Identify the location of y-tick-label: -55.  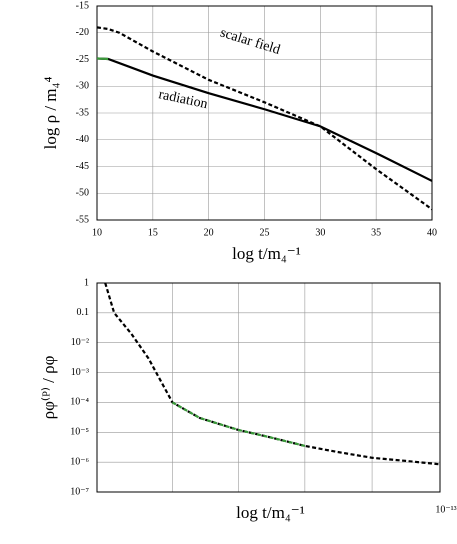
(82, 219).